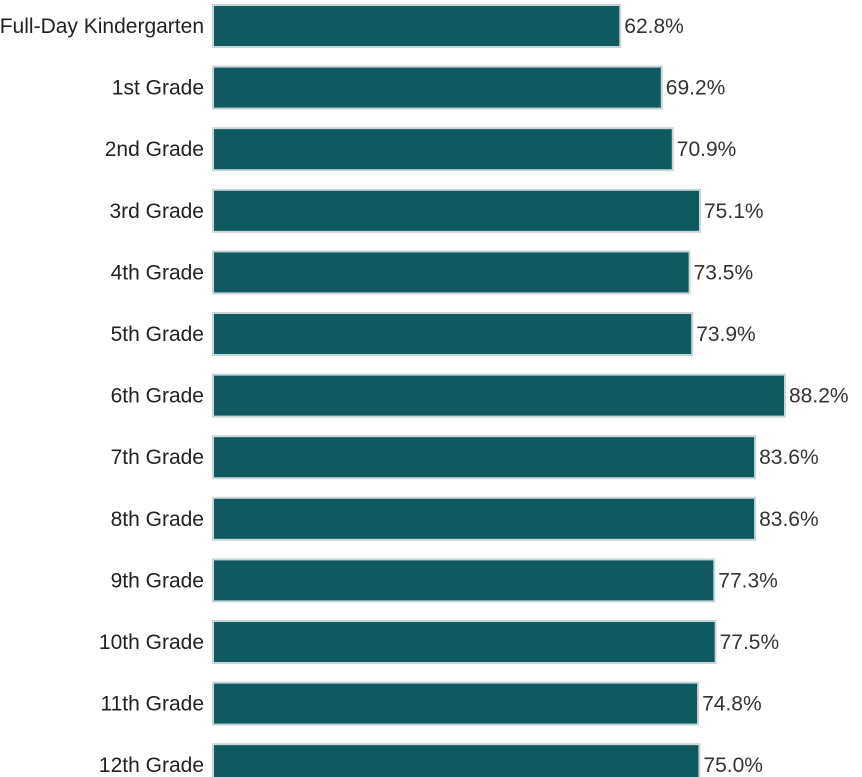  Describe the element at coordinates (654, 26) in the screenshot. I see `value-label: 62.8%` at that location.